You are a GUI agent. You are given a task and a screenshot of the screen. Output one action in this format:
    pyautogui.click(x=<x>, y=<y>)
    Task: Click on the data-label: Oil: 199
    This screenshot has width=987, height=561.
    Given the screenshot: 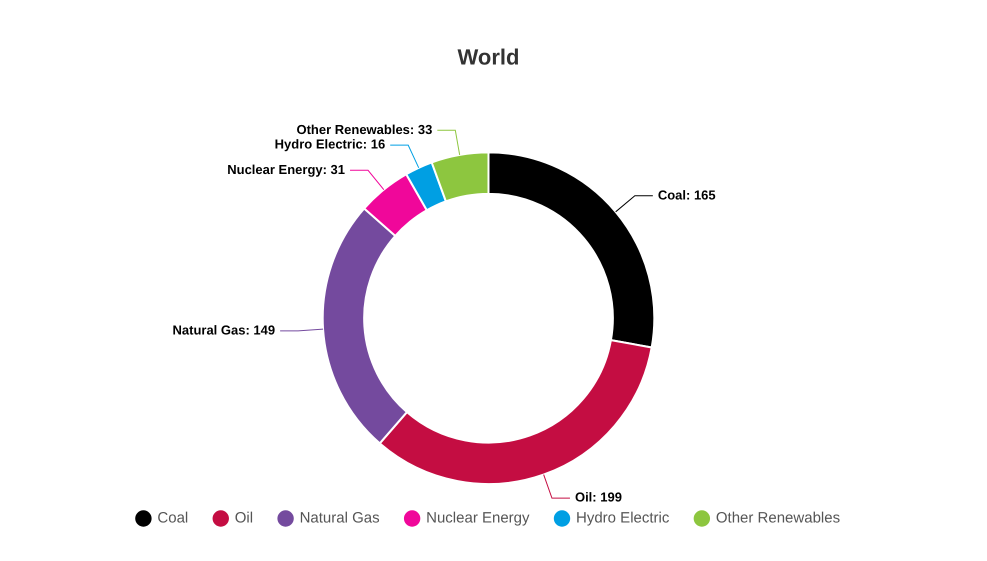 What is the action you would take?
    pyautogui.click(x=598, y=497)
    